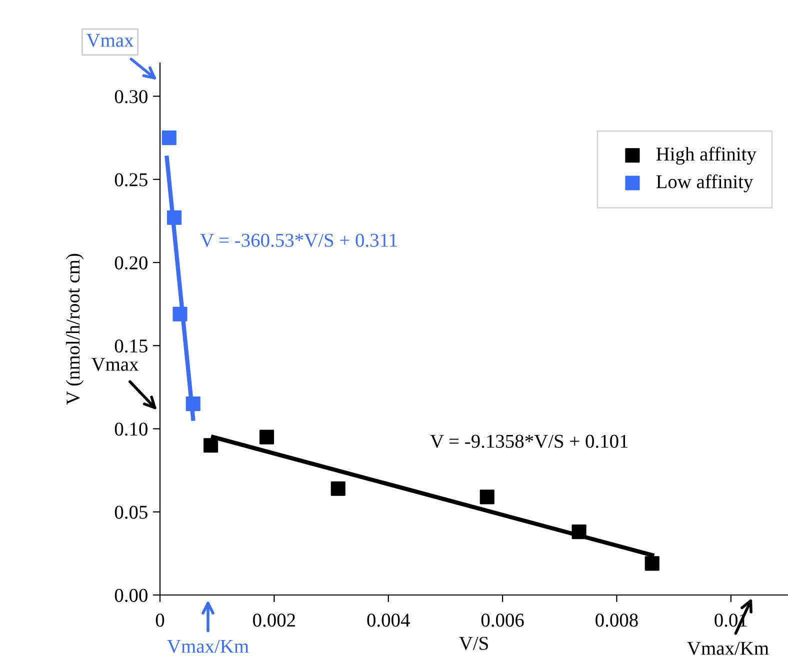 The height and width of the screenshot is (670, 788). I want to click on y-tick-label: 0.30, so click(131, 97).